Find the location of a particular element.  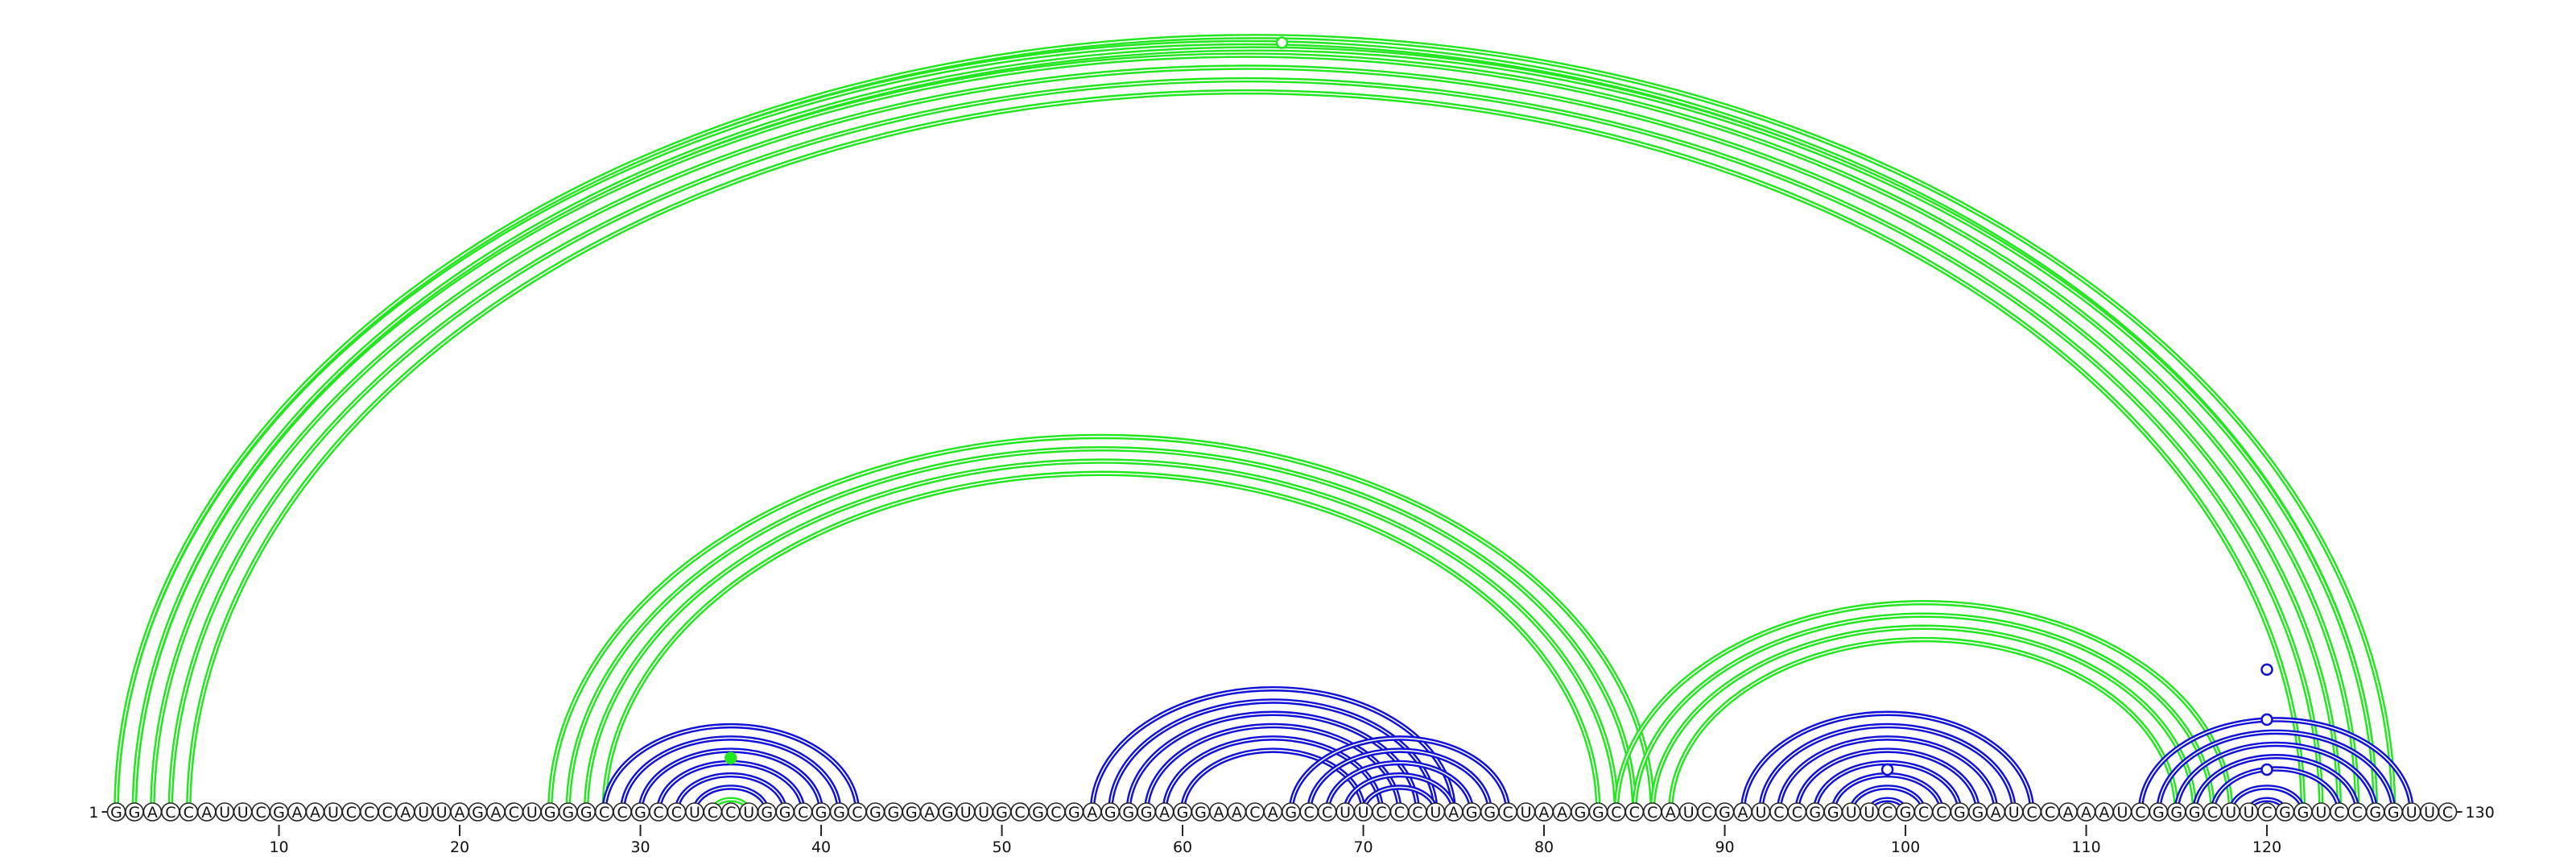

nucleotide-54: G is located at coordinates (1074, 813).